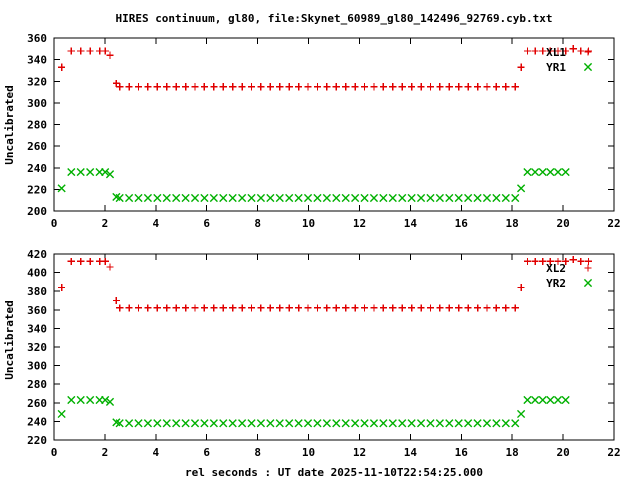 This screenshot has height=480, width=640. Describe the element at coordinates (37, 189) in the screenshot. I see `y-tick-label: 220` at that location.